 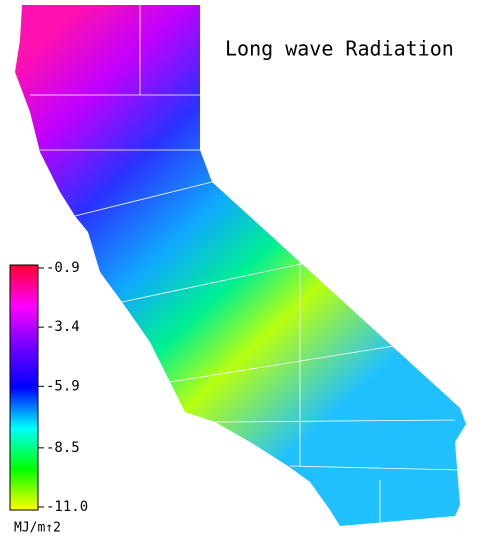 I want to click on colorbar-tick-label: -5.9, so click(x=63, y=386).